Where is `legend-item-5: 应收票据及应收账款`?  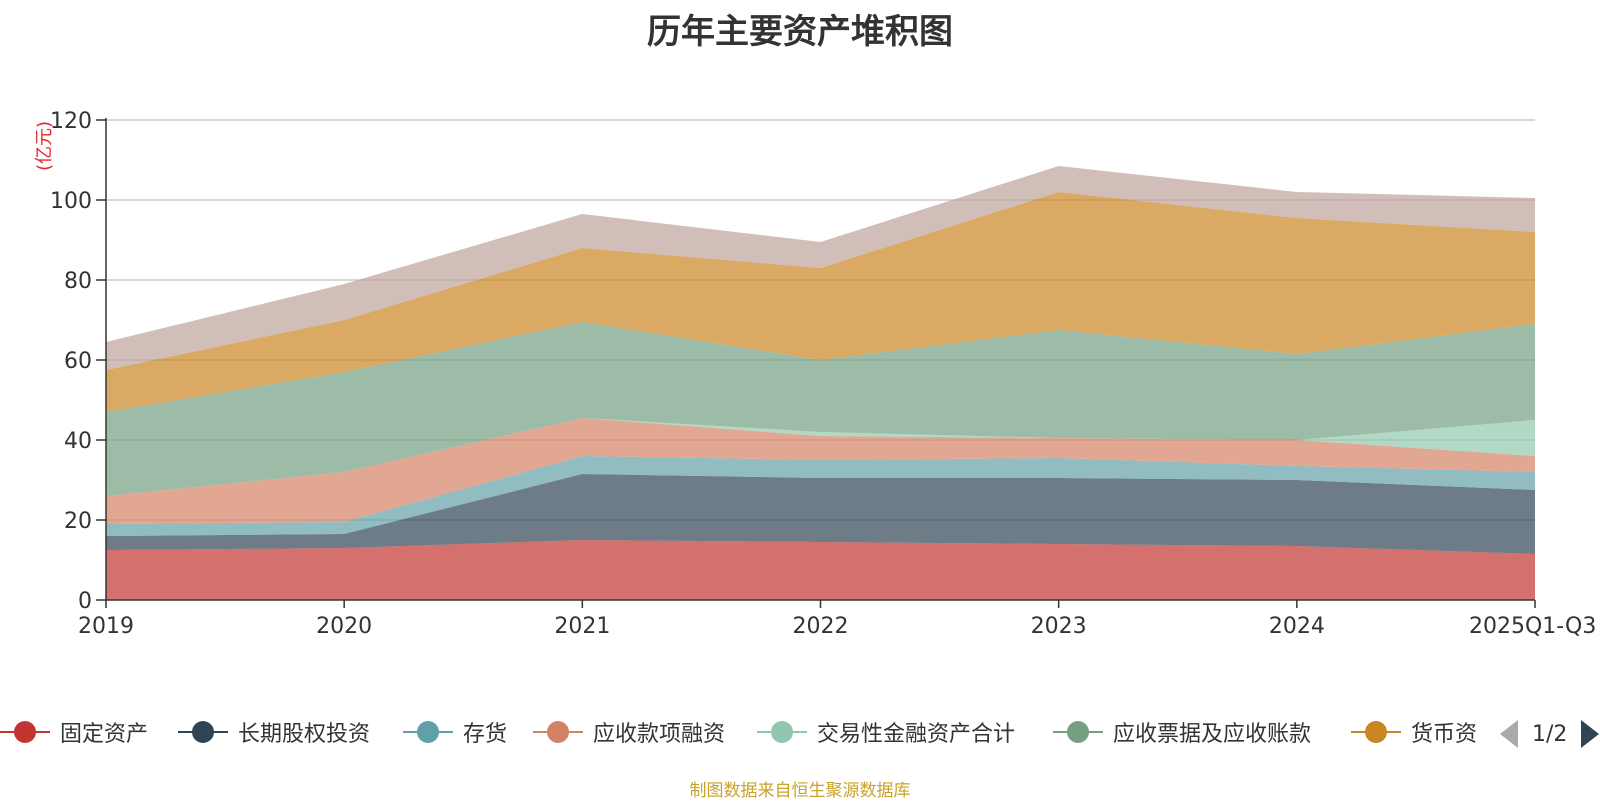
legend-item-5: 应收票据及应收账款 is located at coordinates (1182, 732).